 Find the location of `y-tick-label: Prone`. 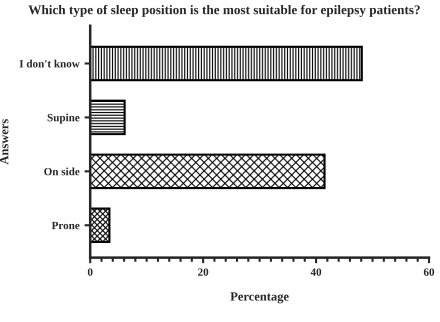

y-tick-label: Prone is located at coordinates (66, 226).